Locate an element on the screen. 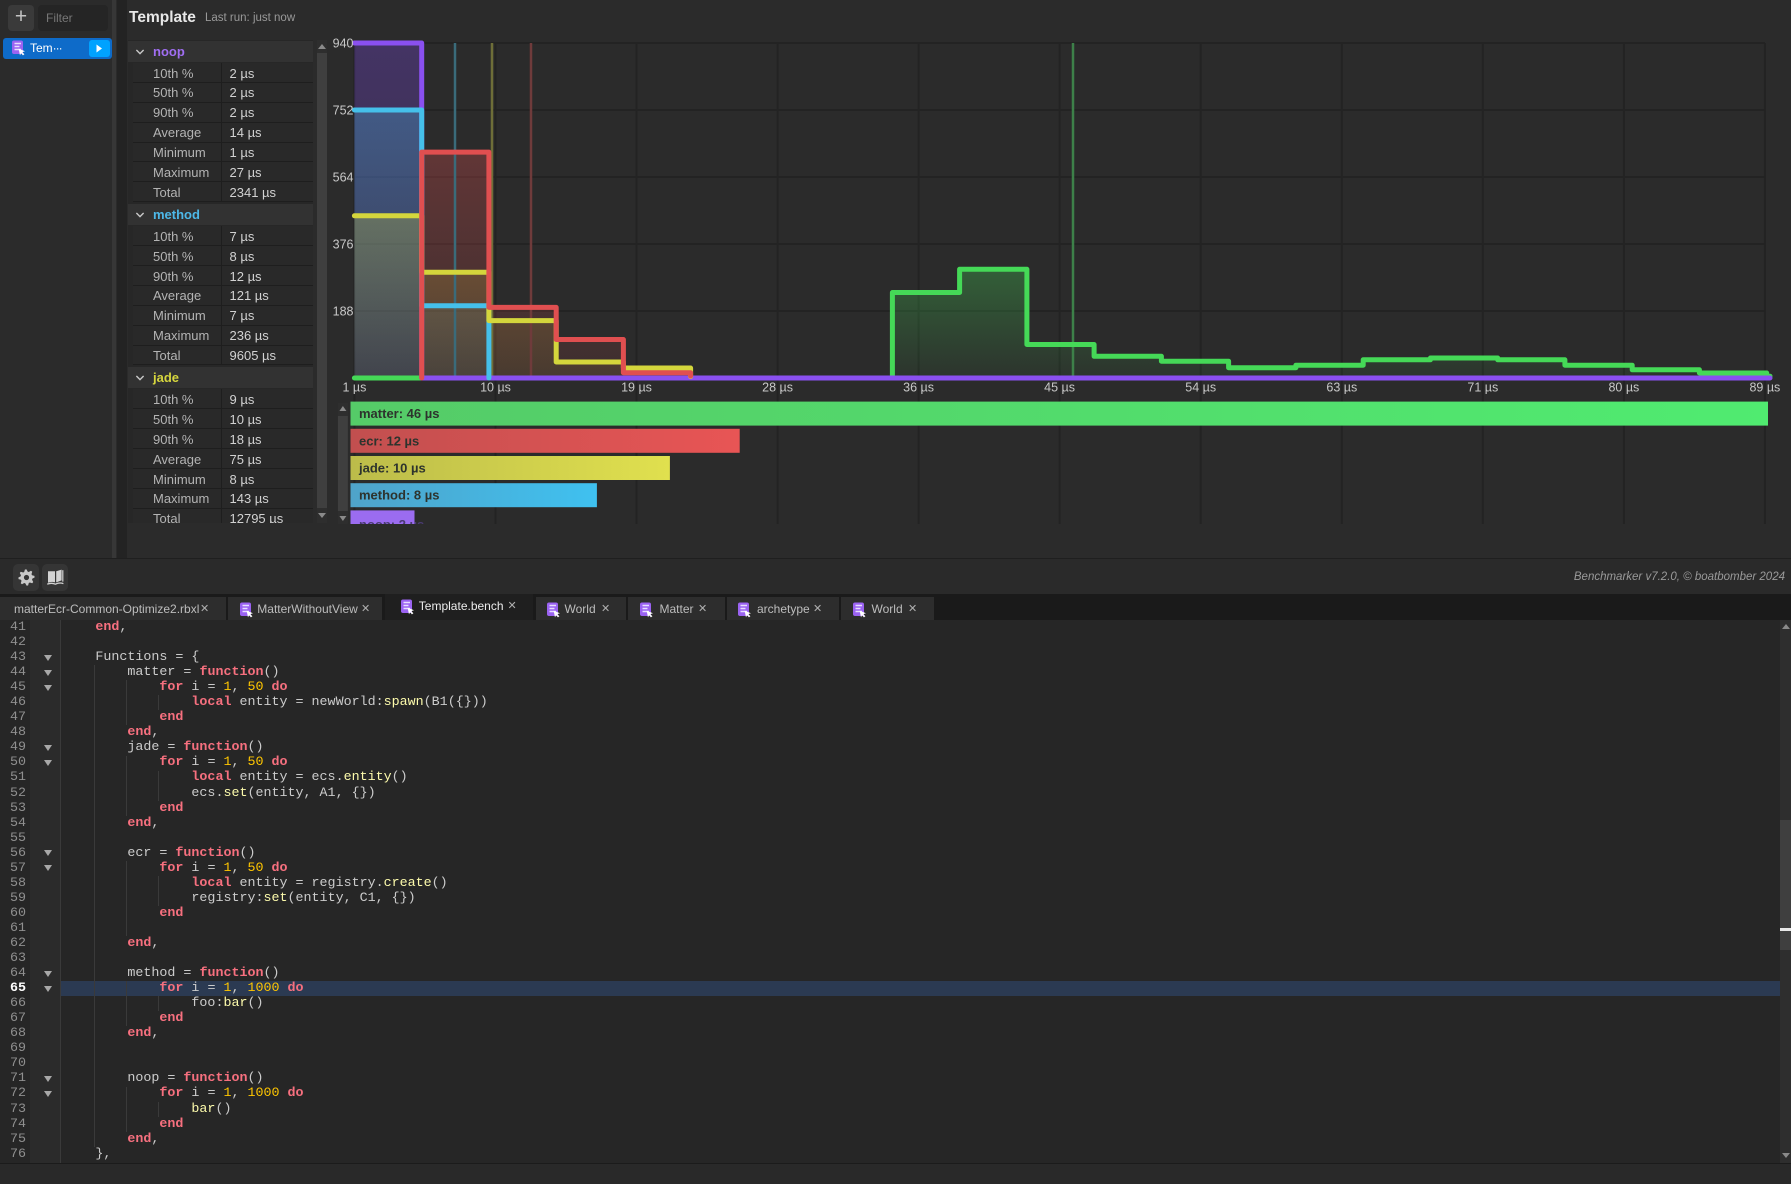 The height and width of the screenshot is (1184, 1791). svg-text: 940 is located at coordinates (343, 44).